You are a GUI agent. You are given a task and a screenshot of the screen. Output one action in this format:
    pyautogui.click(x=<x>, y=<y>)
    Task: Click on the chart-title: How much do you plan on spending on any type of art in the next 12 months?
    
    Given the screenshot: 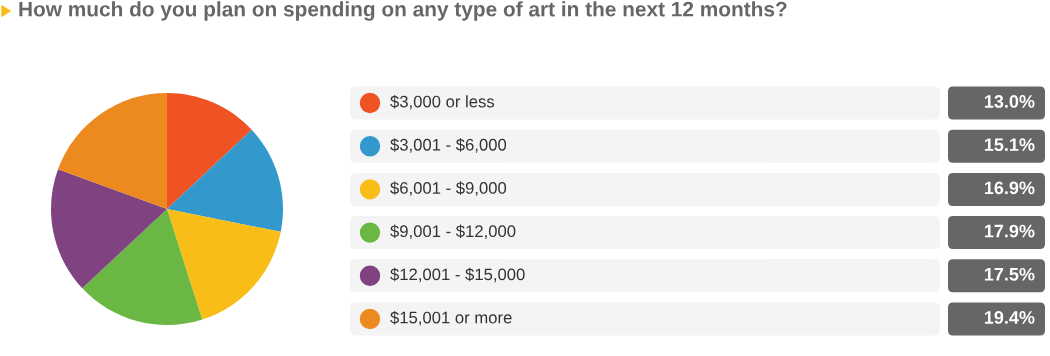 What is the action you would take?
    pyautogui.click(x=403, y=11)
    